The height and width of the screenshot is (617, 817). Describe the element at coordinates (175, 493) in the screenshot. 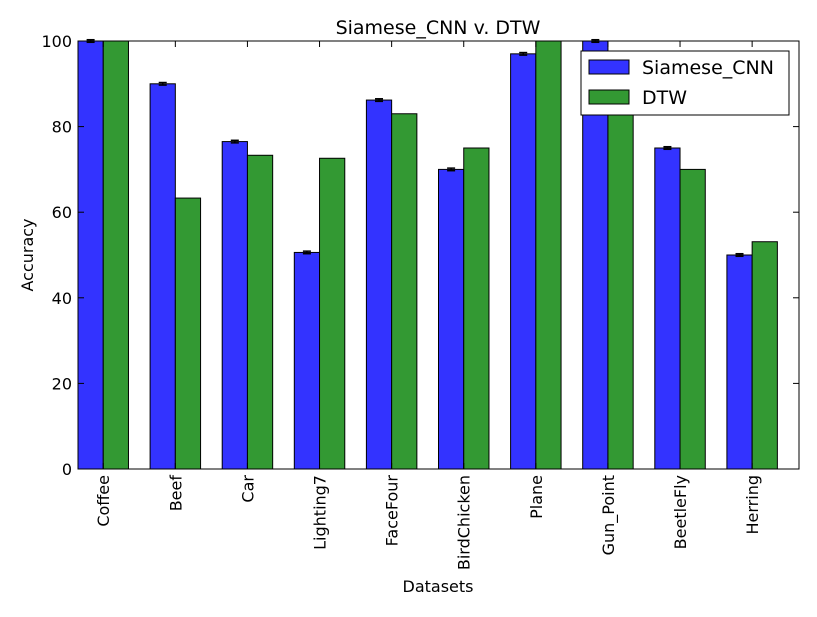

I see `x-tick-label-beef: Beef` at that location.